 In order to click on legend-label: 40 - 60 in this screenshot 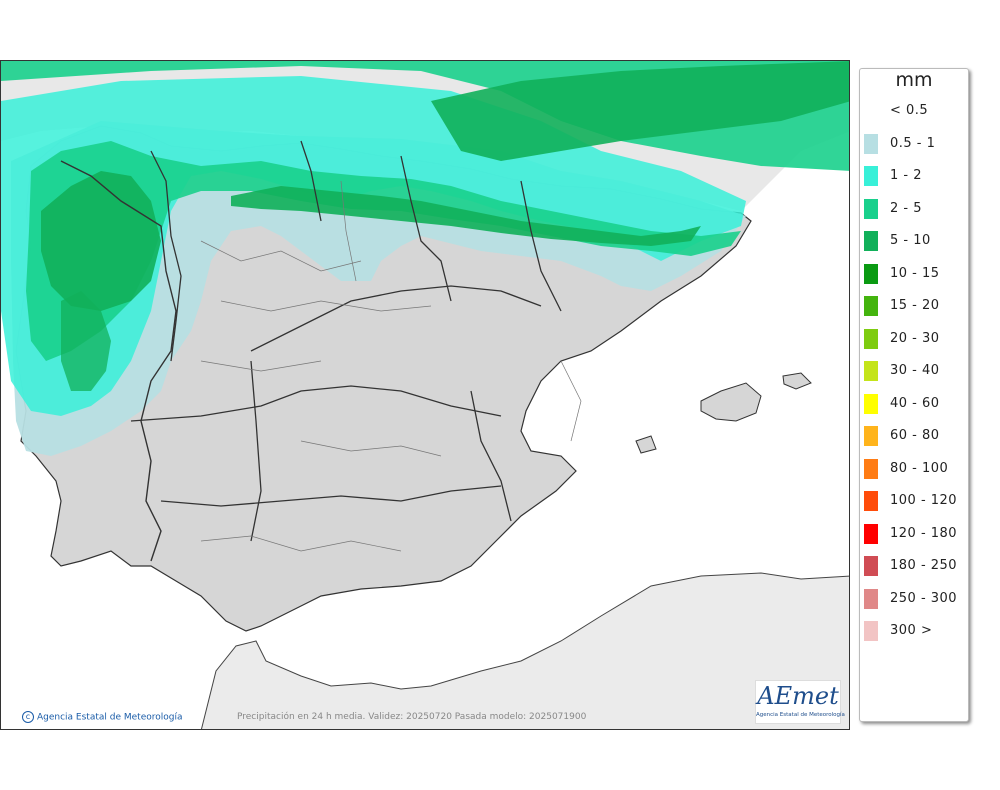, I will do `click(915, 403)`.